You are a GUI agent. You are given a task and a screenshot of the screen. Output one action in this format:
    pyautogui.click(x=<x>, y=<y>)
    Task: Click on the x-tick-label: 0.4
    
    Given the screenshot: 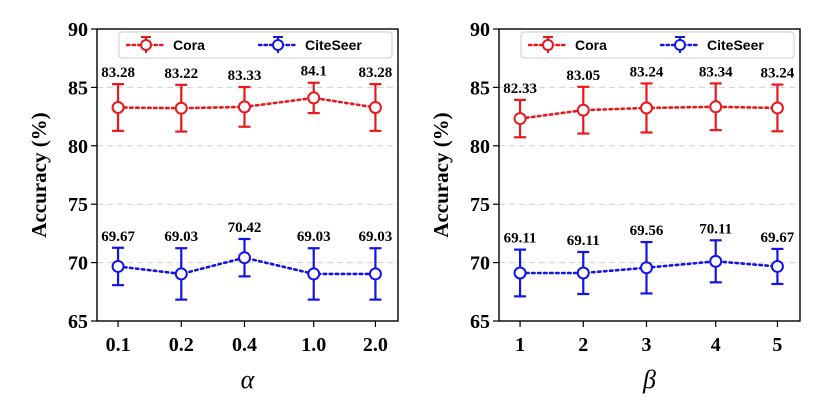 What is the action you would take?
    pyautogui.click(x=244, y=345)
    